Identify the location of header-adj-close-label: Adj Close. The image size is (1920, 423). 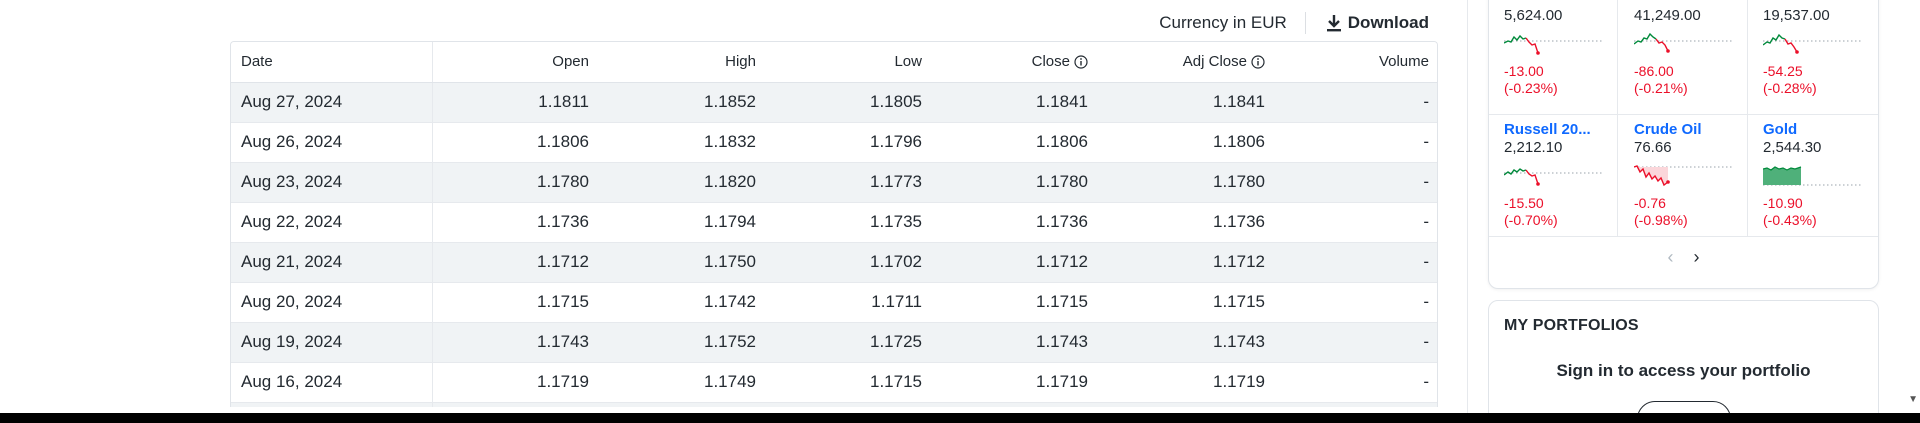
(1214, 62).